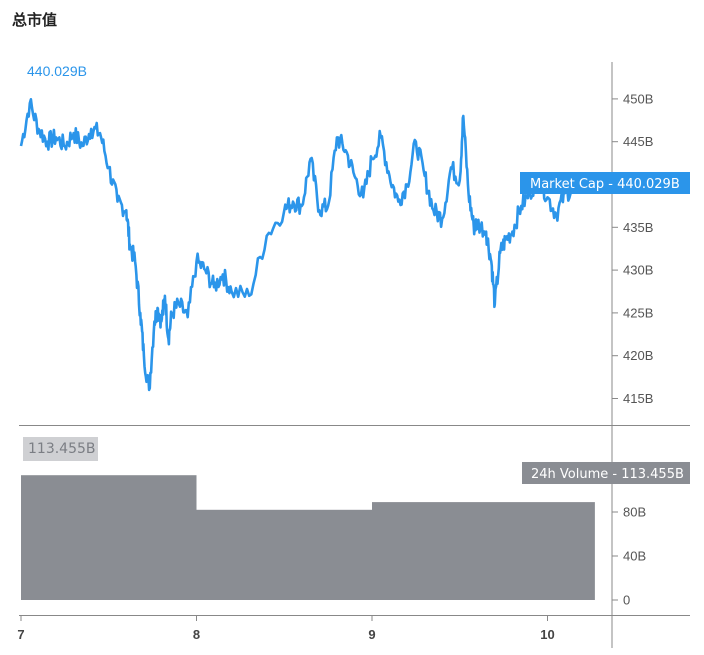 This screenshot has width=704, height=655. What do you see at coordinates (638, 398) in the screenshot?
I see `y-tick-label: 415B` at bounding box center [638, 398].